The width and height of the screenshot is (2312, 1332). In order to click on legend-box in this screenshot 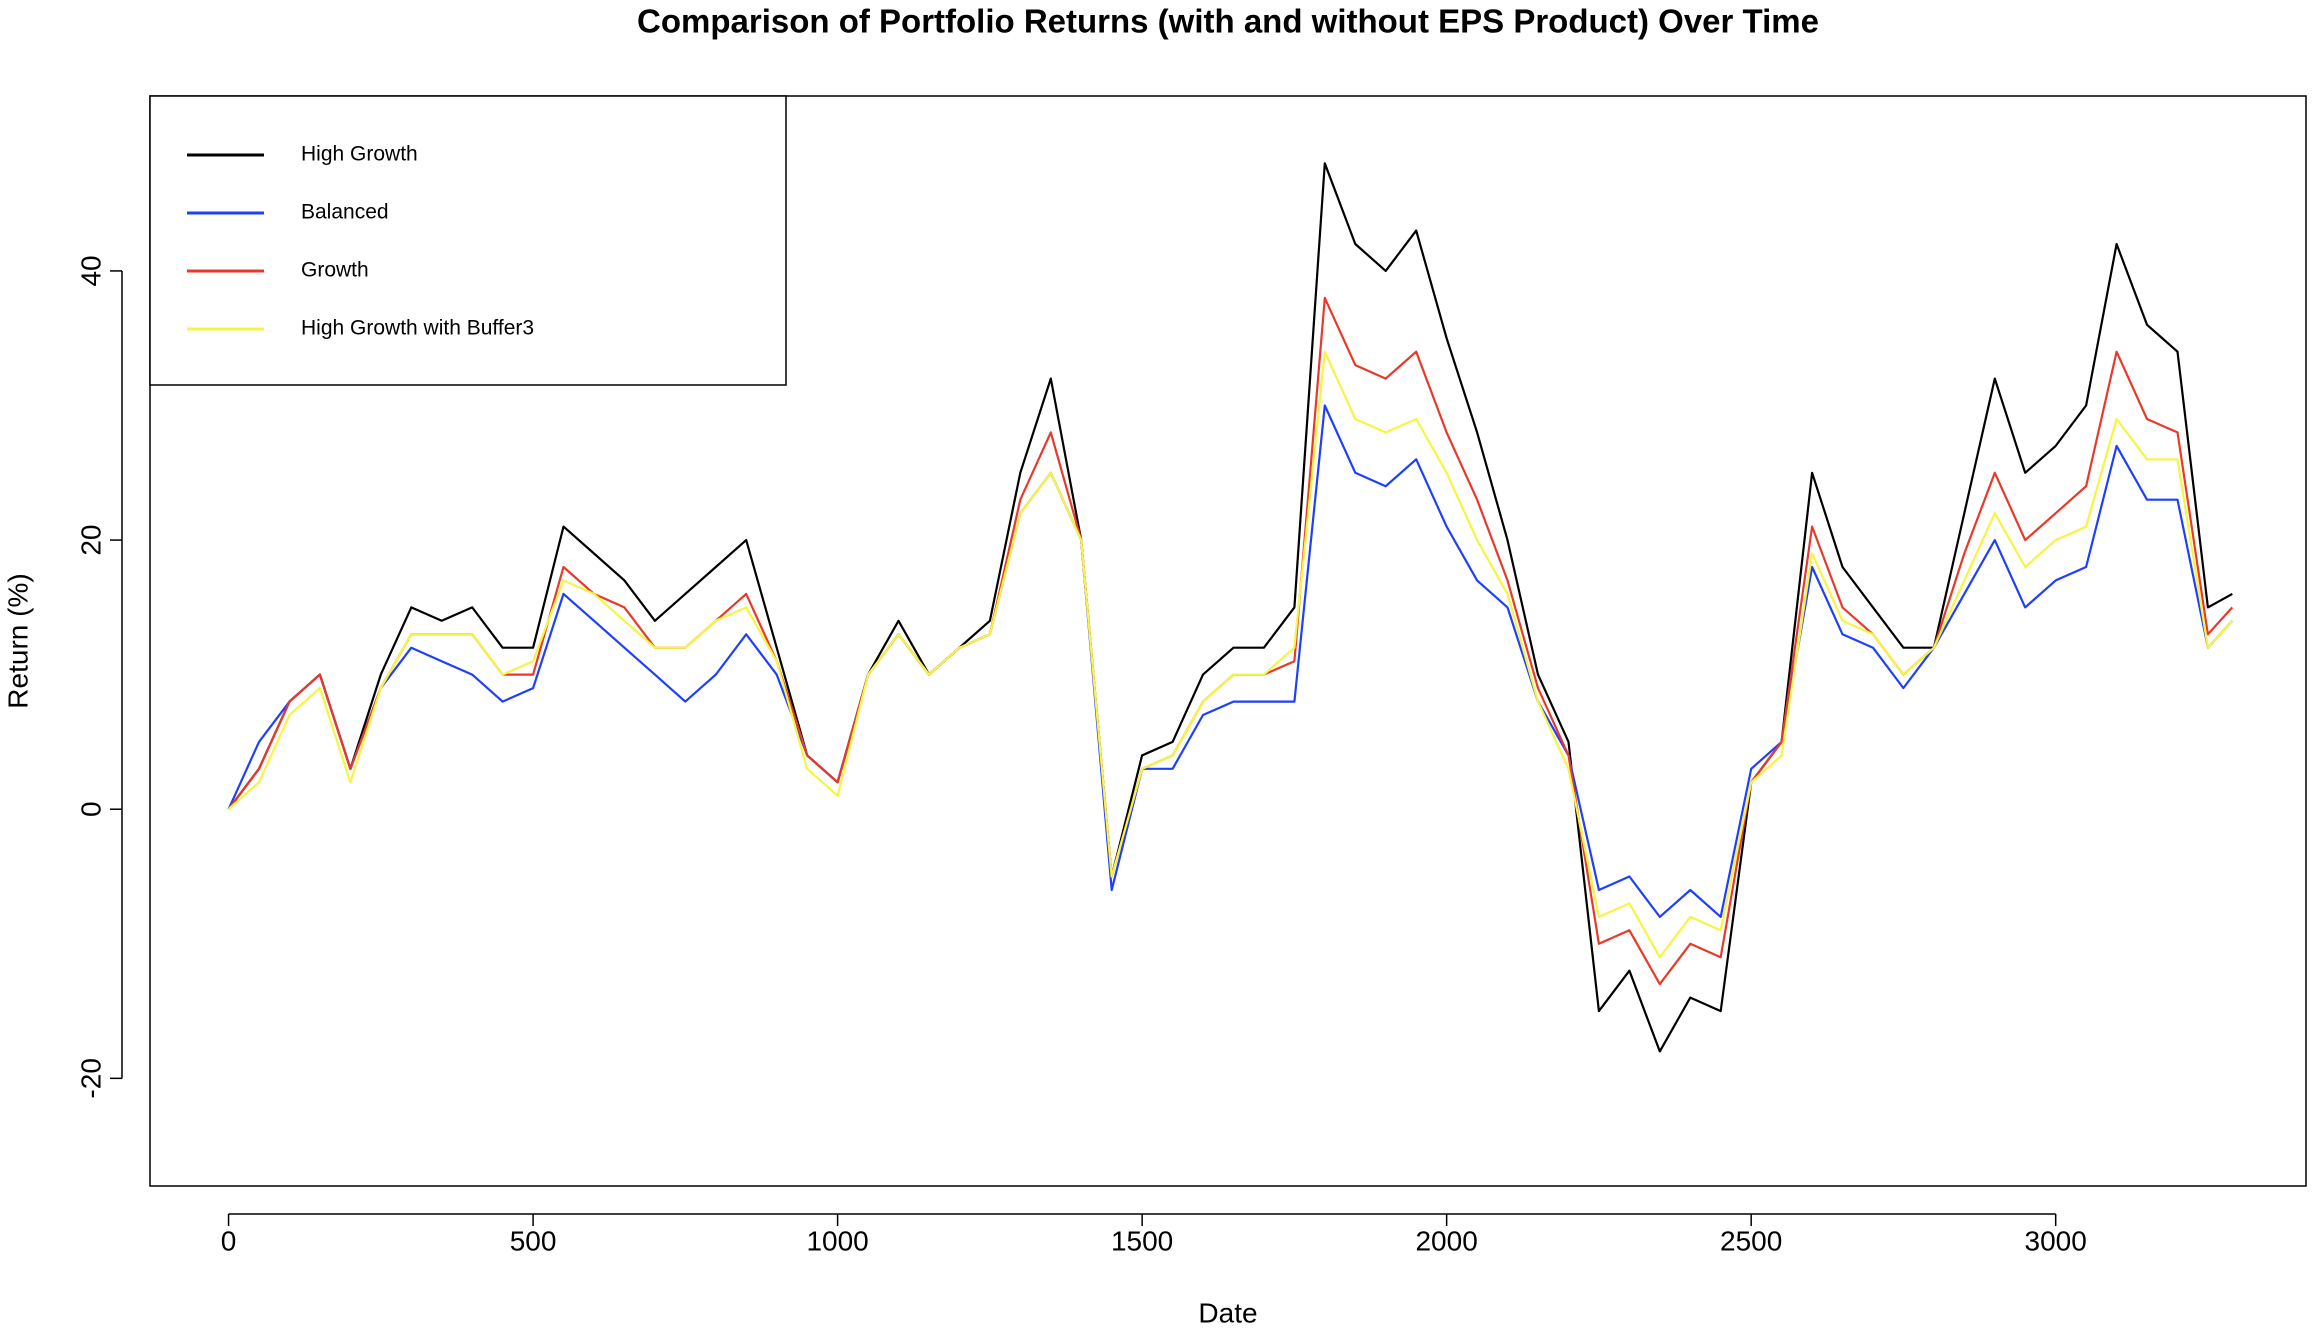, I will do `click(468, 240)`.